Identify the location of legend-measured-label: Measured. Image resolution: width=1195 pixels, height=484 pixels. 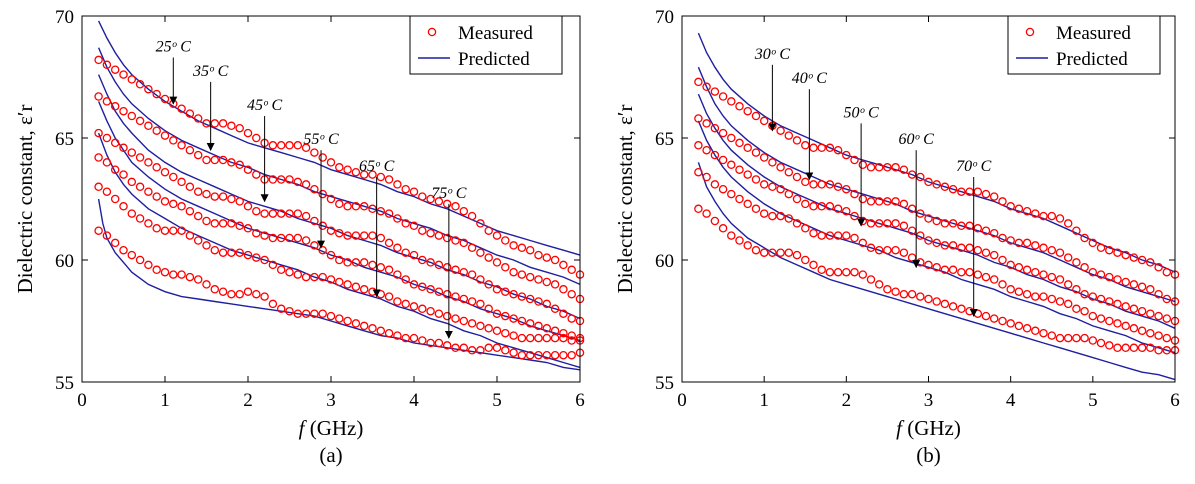
(495, 33).